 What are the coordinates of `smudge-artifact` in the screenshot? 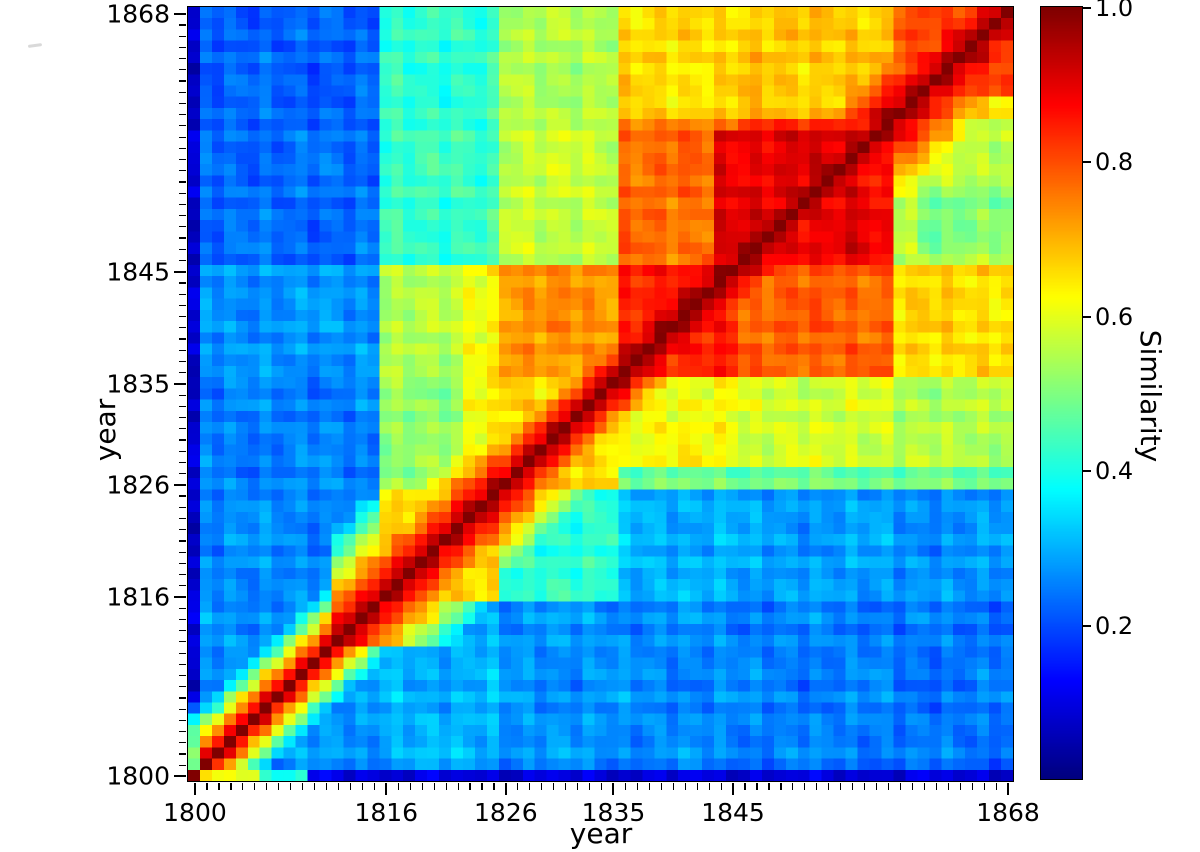 It's located at (35, 45).